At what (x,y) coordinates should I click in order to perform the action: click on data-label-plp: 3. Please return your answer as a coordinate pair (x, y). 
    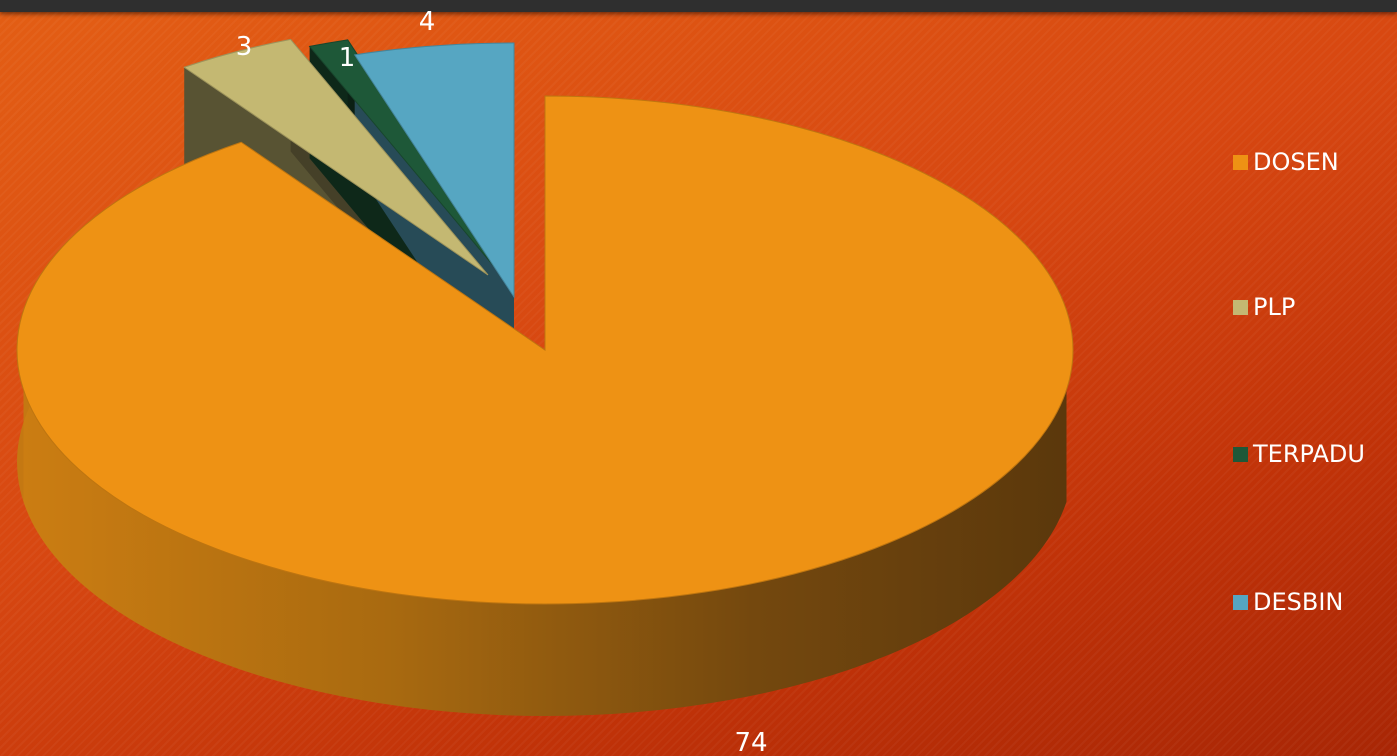
    Looking at the image, I should click on (244, 47).